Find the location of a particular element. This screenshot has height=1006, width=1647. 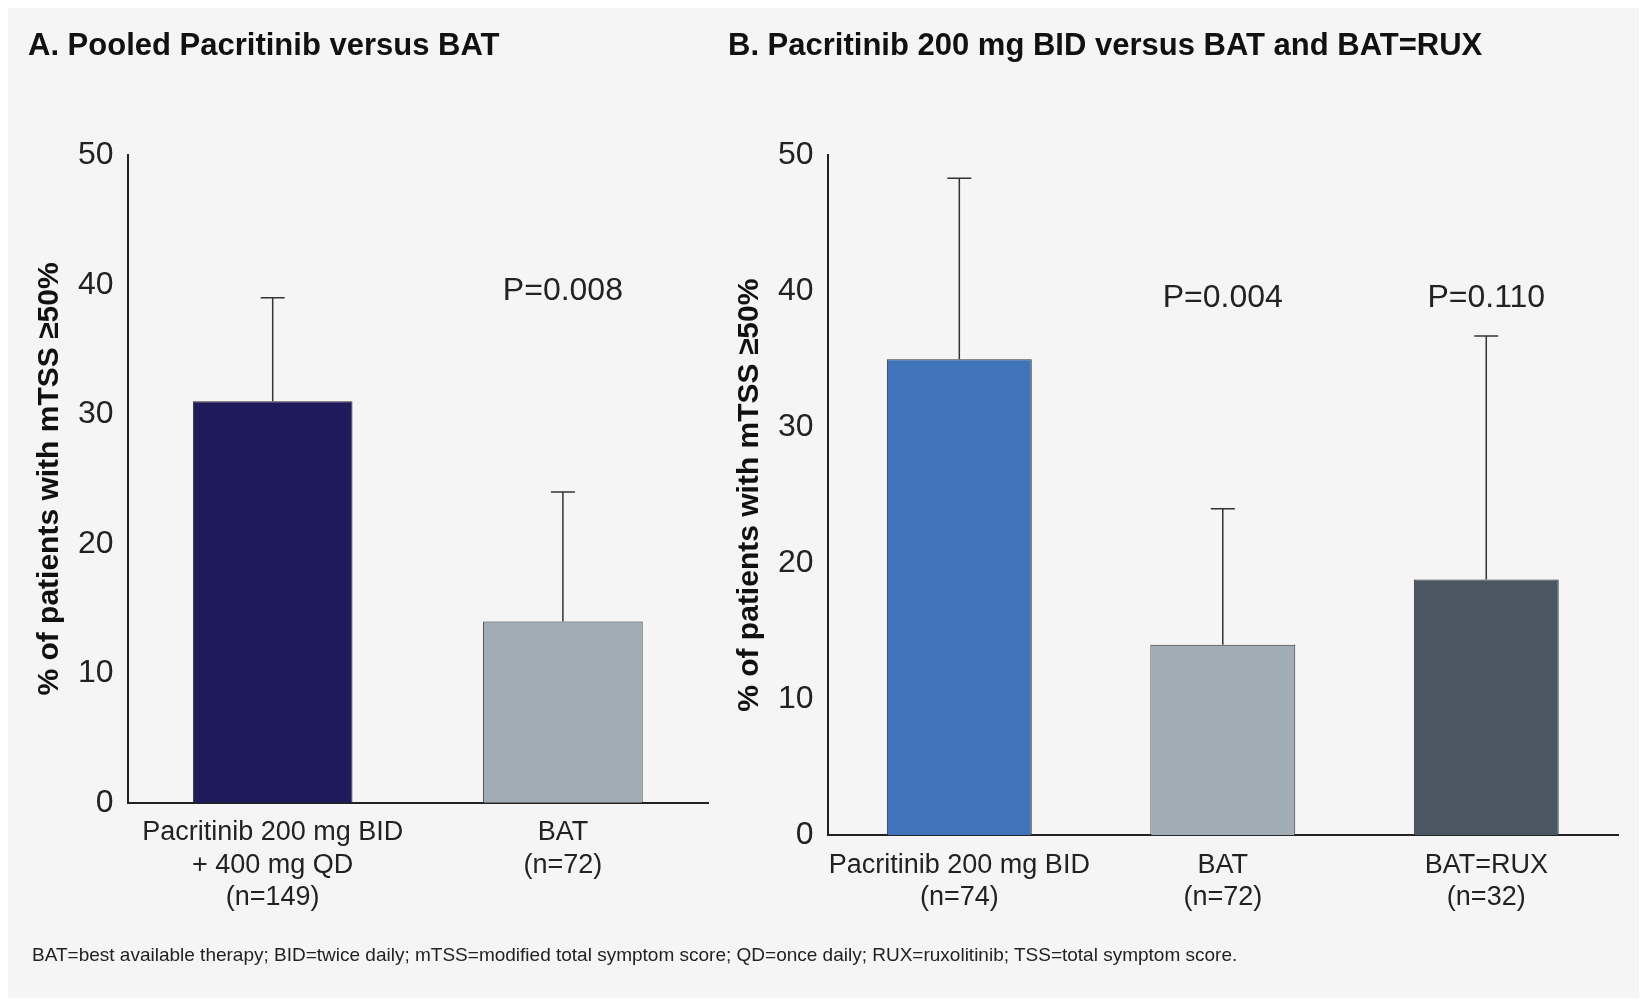

annotation: P=0.004 is located at coordinates (1222, 295).